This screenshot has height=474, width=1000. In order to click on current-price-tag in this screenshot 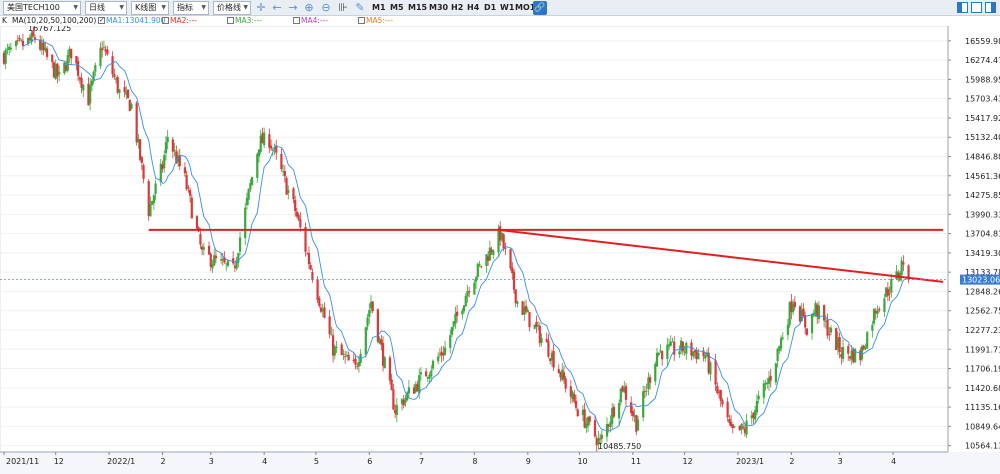, I will do `click(980, 279)`.